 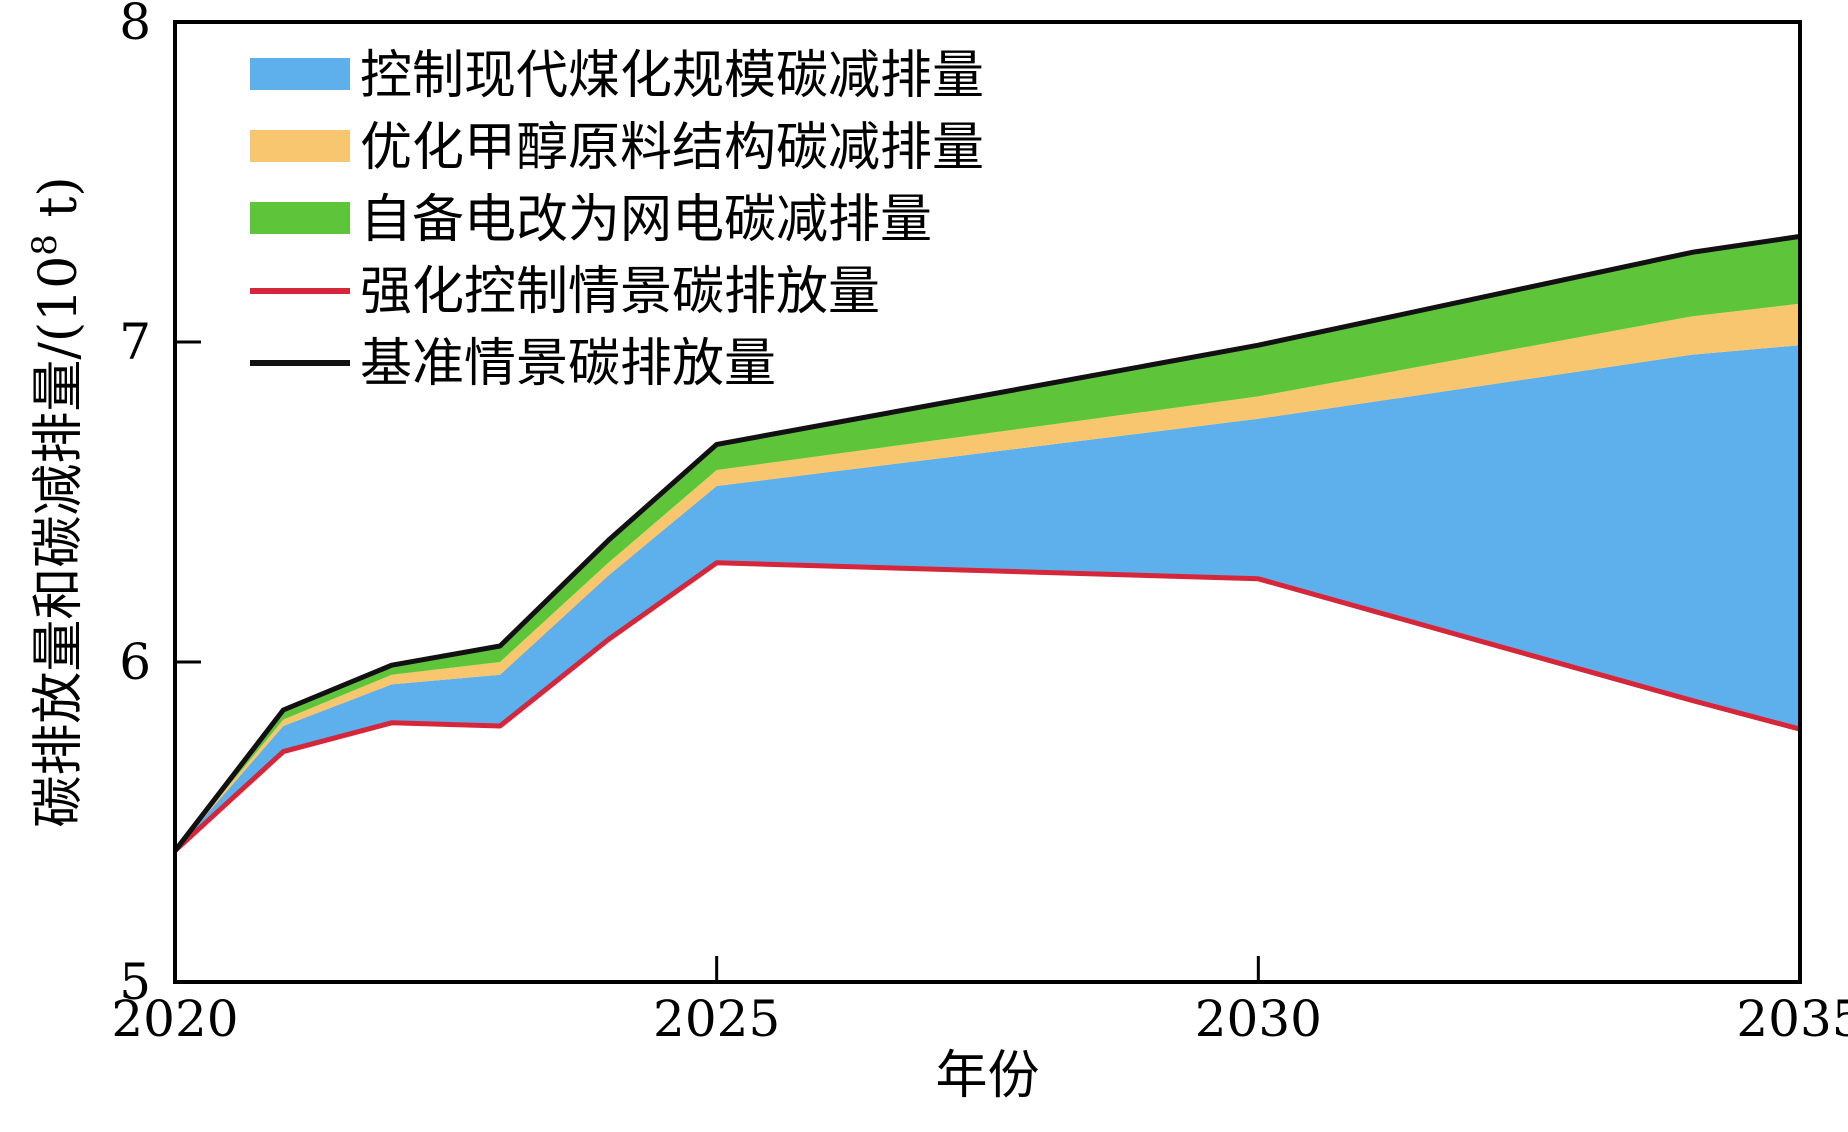 I want to click on legend-label: 强化控制情景碳排放量, so click(x=620, y=292).